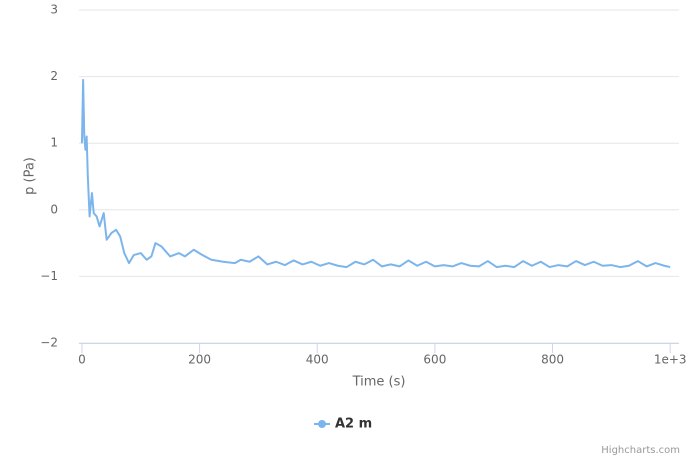 This screenshot has width=690, height=459. Describe the element at coordinates (54, 143) in the screenshot. I see `y-tick-label: 1` at that location.